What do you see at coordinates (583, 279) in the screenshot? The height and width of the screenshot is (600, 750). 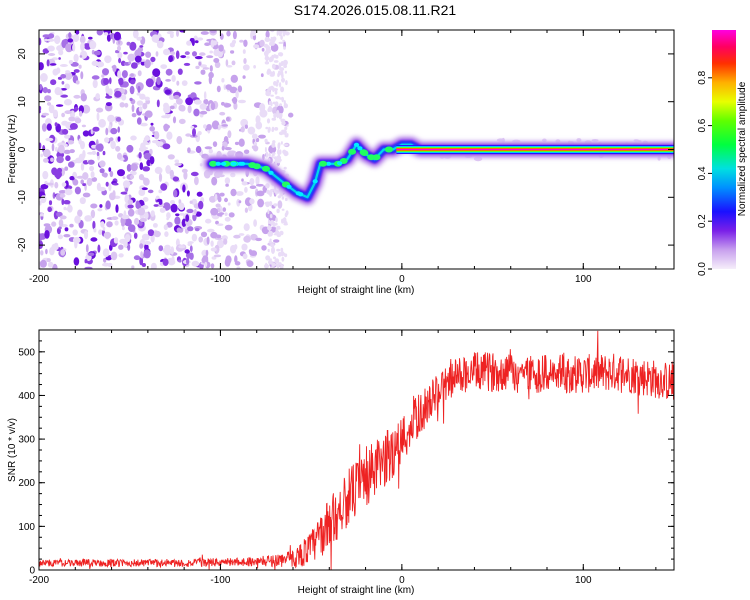 I see `x-tick-label: 100` at bounding box center [583, 279].